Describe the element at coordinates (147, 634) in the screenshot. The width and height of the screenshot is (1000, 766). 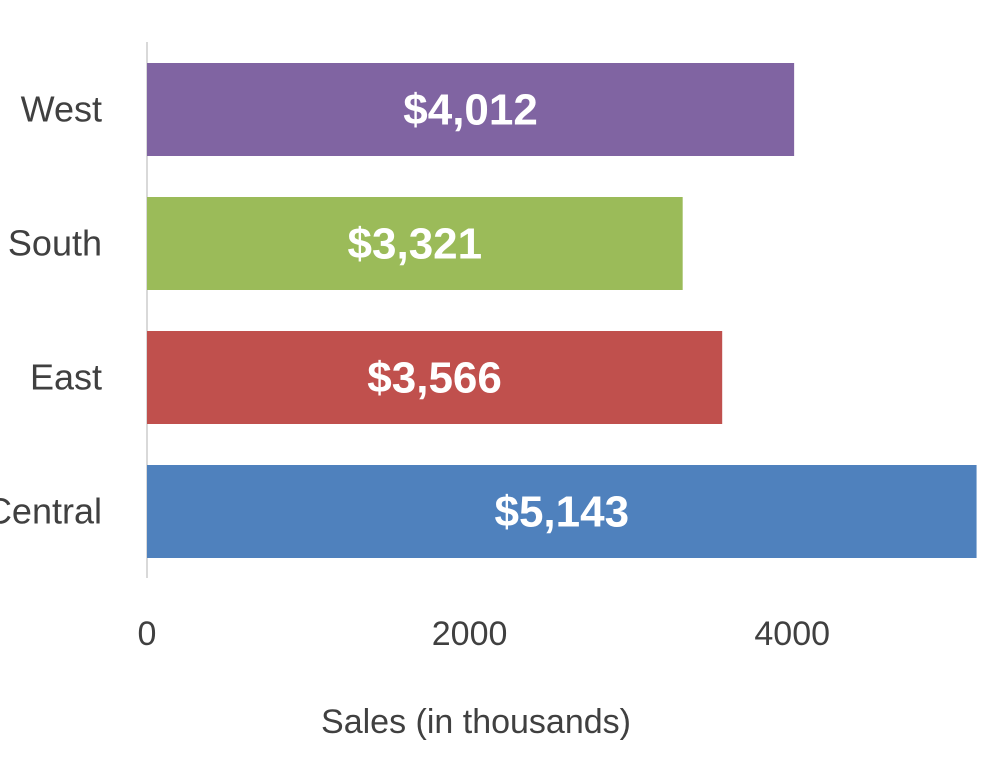
I see `x-tick-label-0: 0` at that location.